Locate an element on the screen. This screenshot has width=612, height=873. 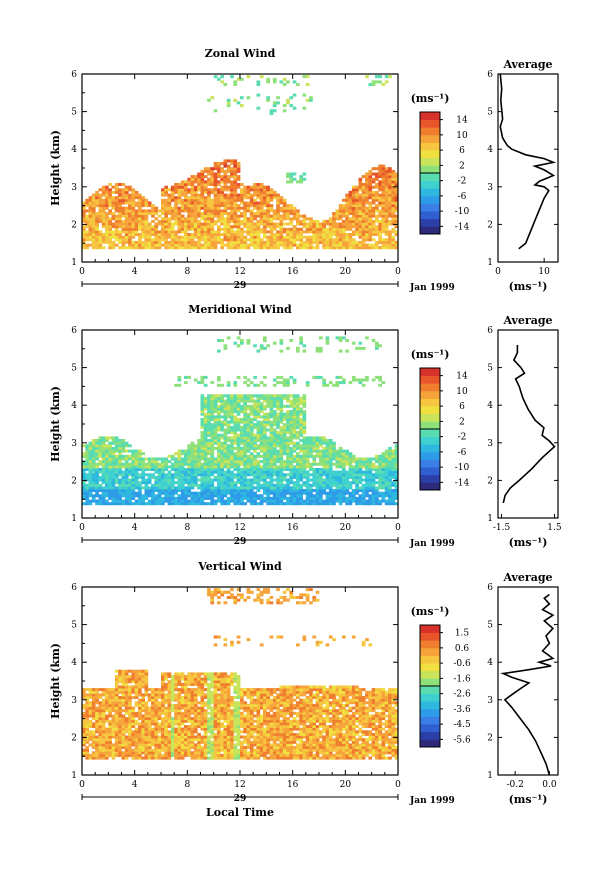
chart-title: Meridional Wind is located at coordinates (240, 309).